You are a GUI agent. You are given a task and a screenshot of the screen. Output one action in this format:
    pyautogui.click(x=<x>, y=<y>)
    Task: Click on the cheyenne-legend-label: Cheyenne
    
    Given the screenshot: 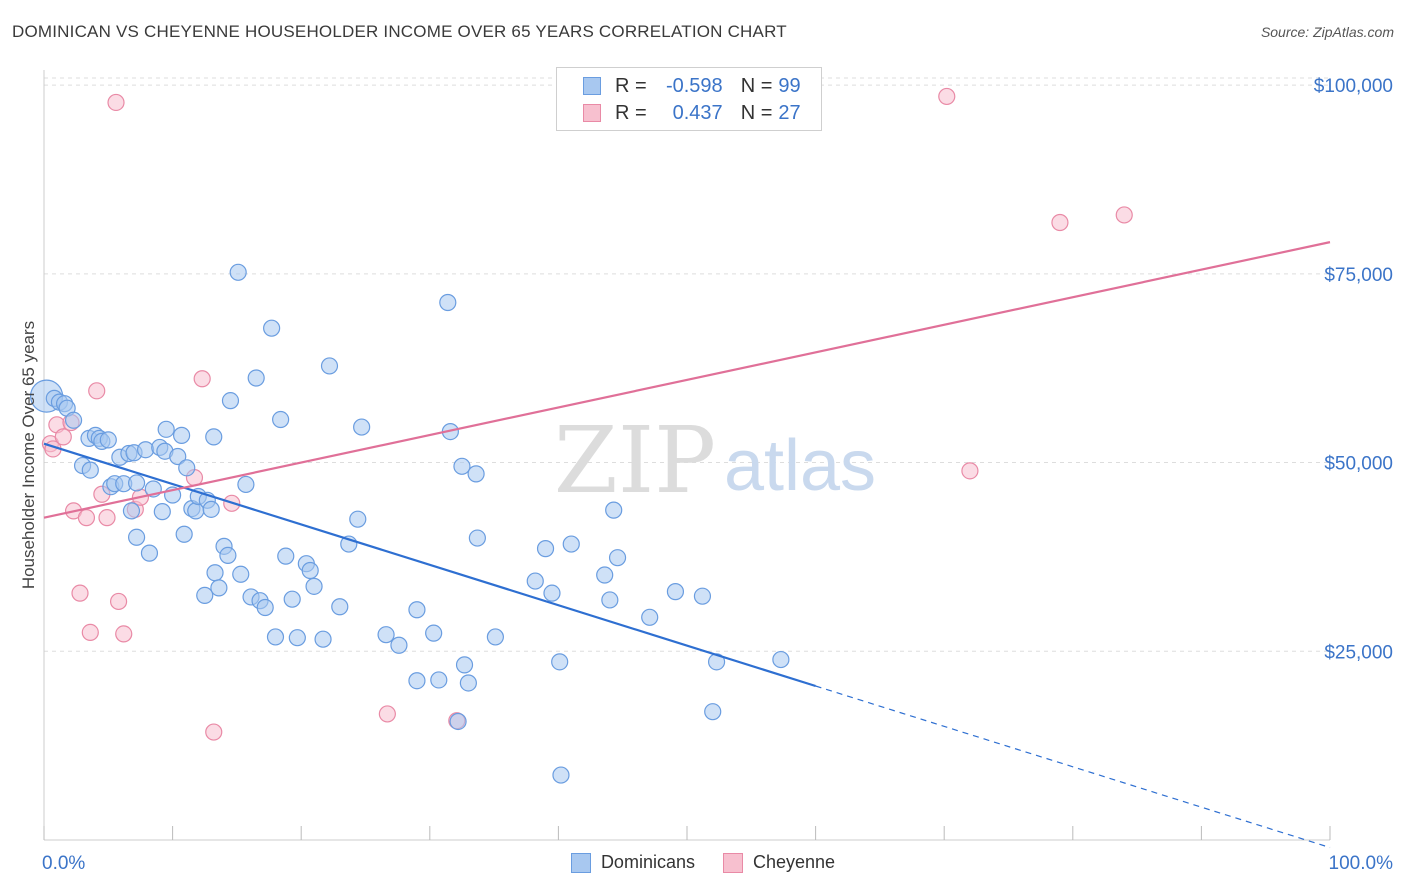 What is the action you would take?
    pyautogui.click(x=794, y=862)
    